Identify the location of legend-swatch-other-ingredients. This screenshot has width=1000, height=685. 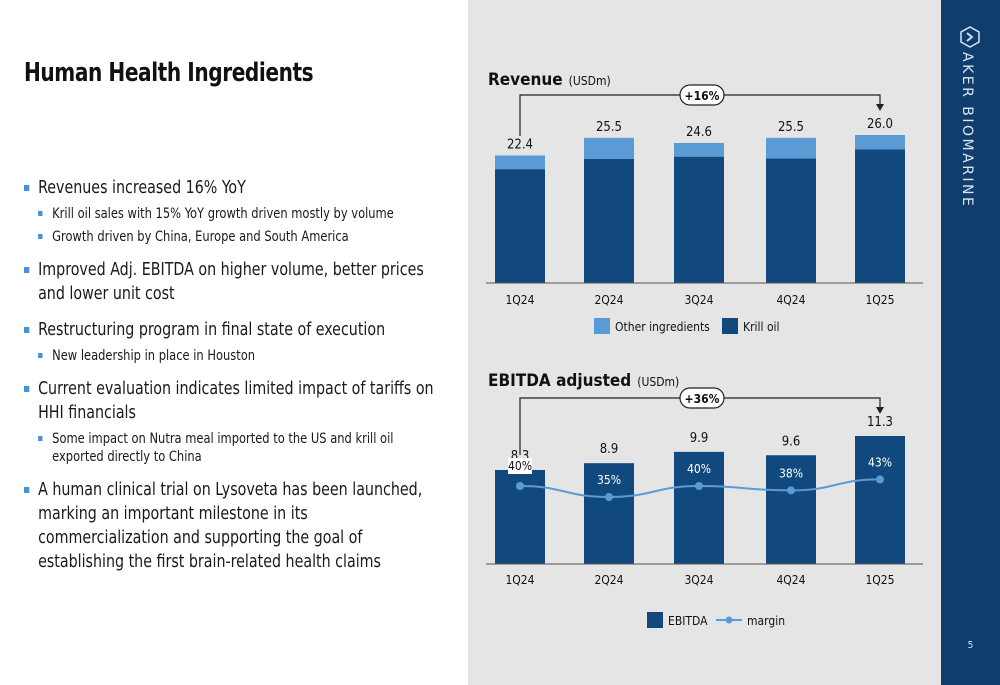
(602, 326).